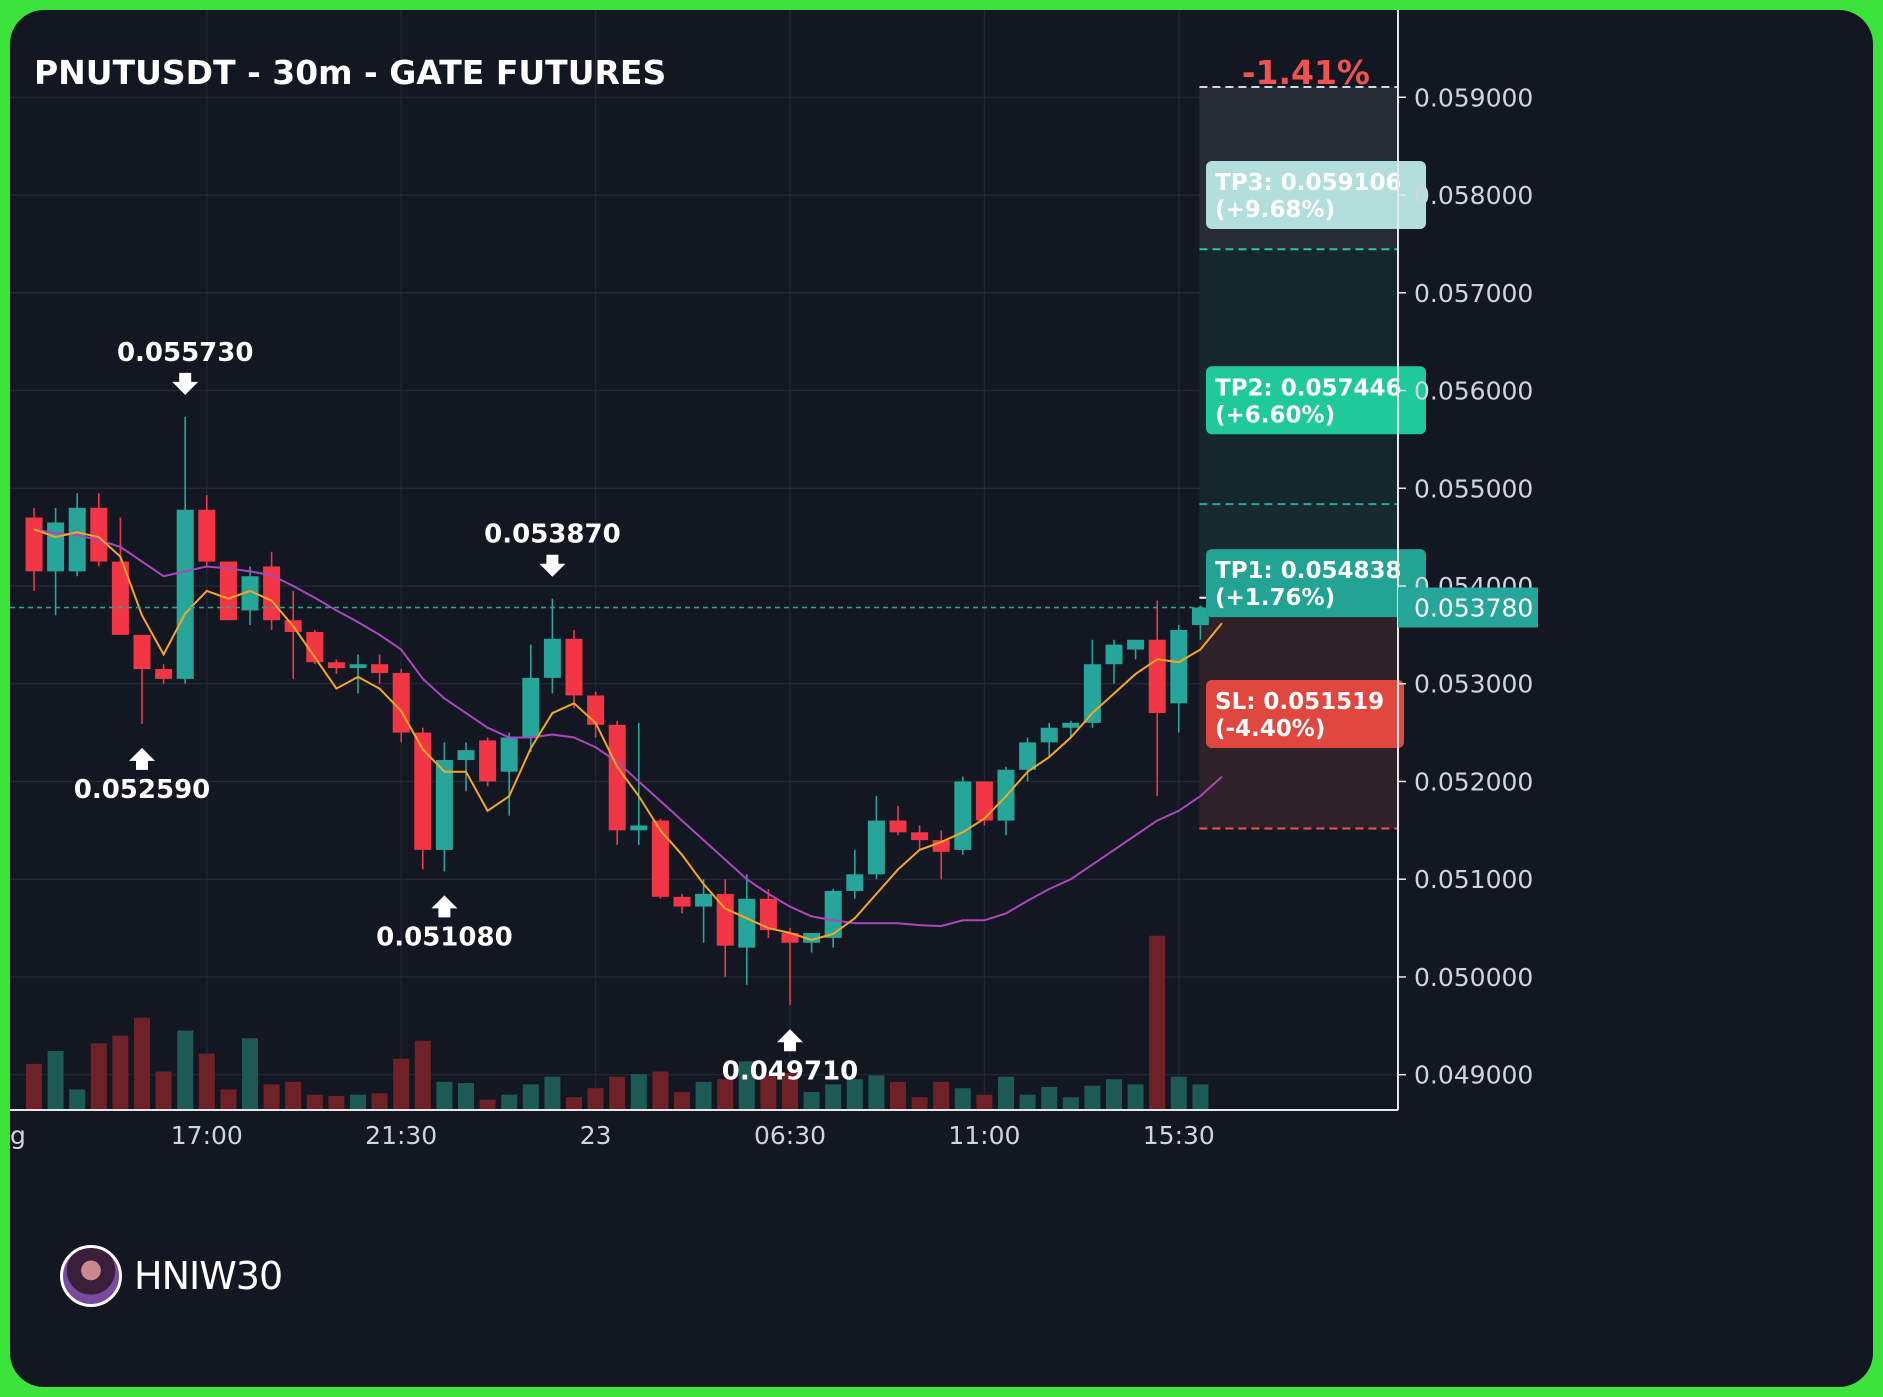 The height and width of the screenshot is (1397, 1883). I want to click on avatar, so click(91, 1276).